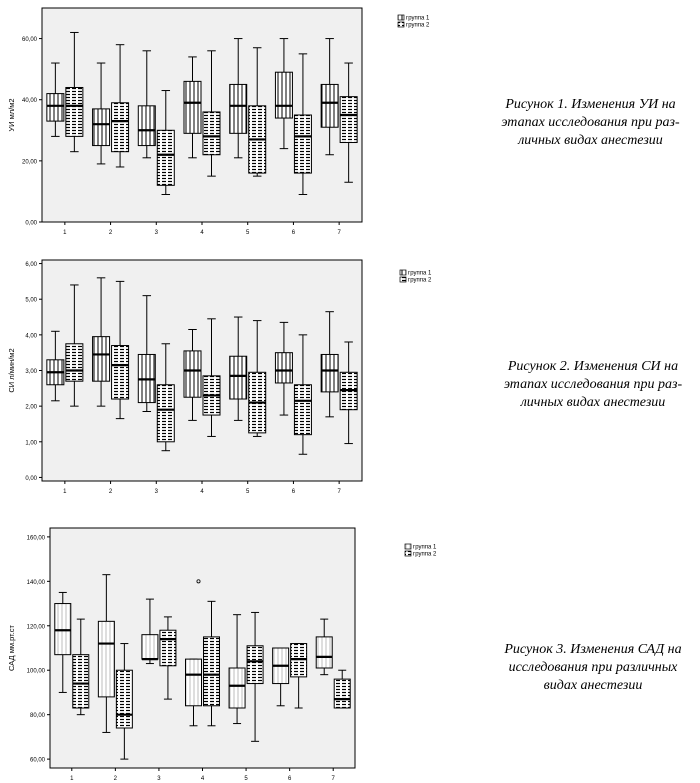  I want to click on y-tick-label: 140,00, so click(36, 583).